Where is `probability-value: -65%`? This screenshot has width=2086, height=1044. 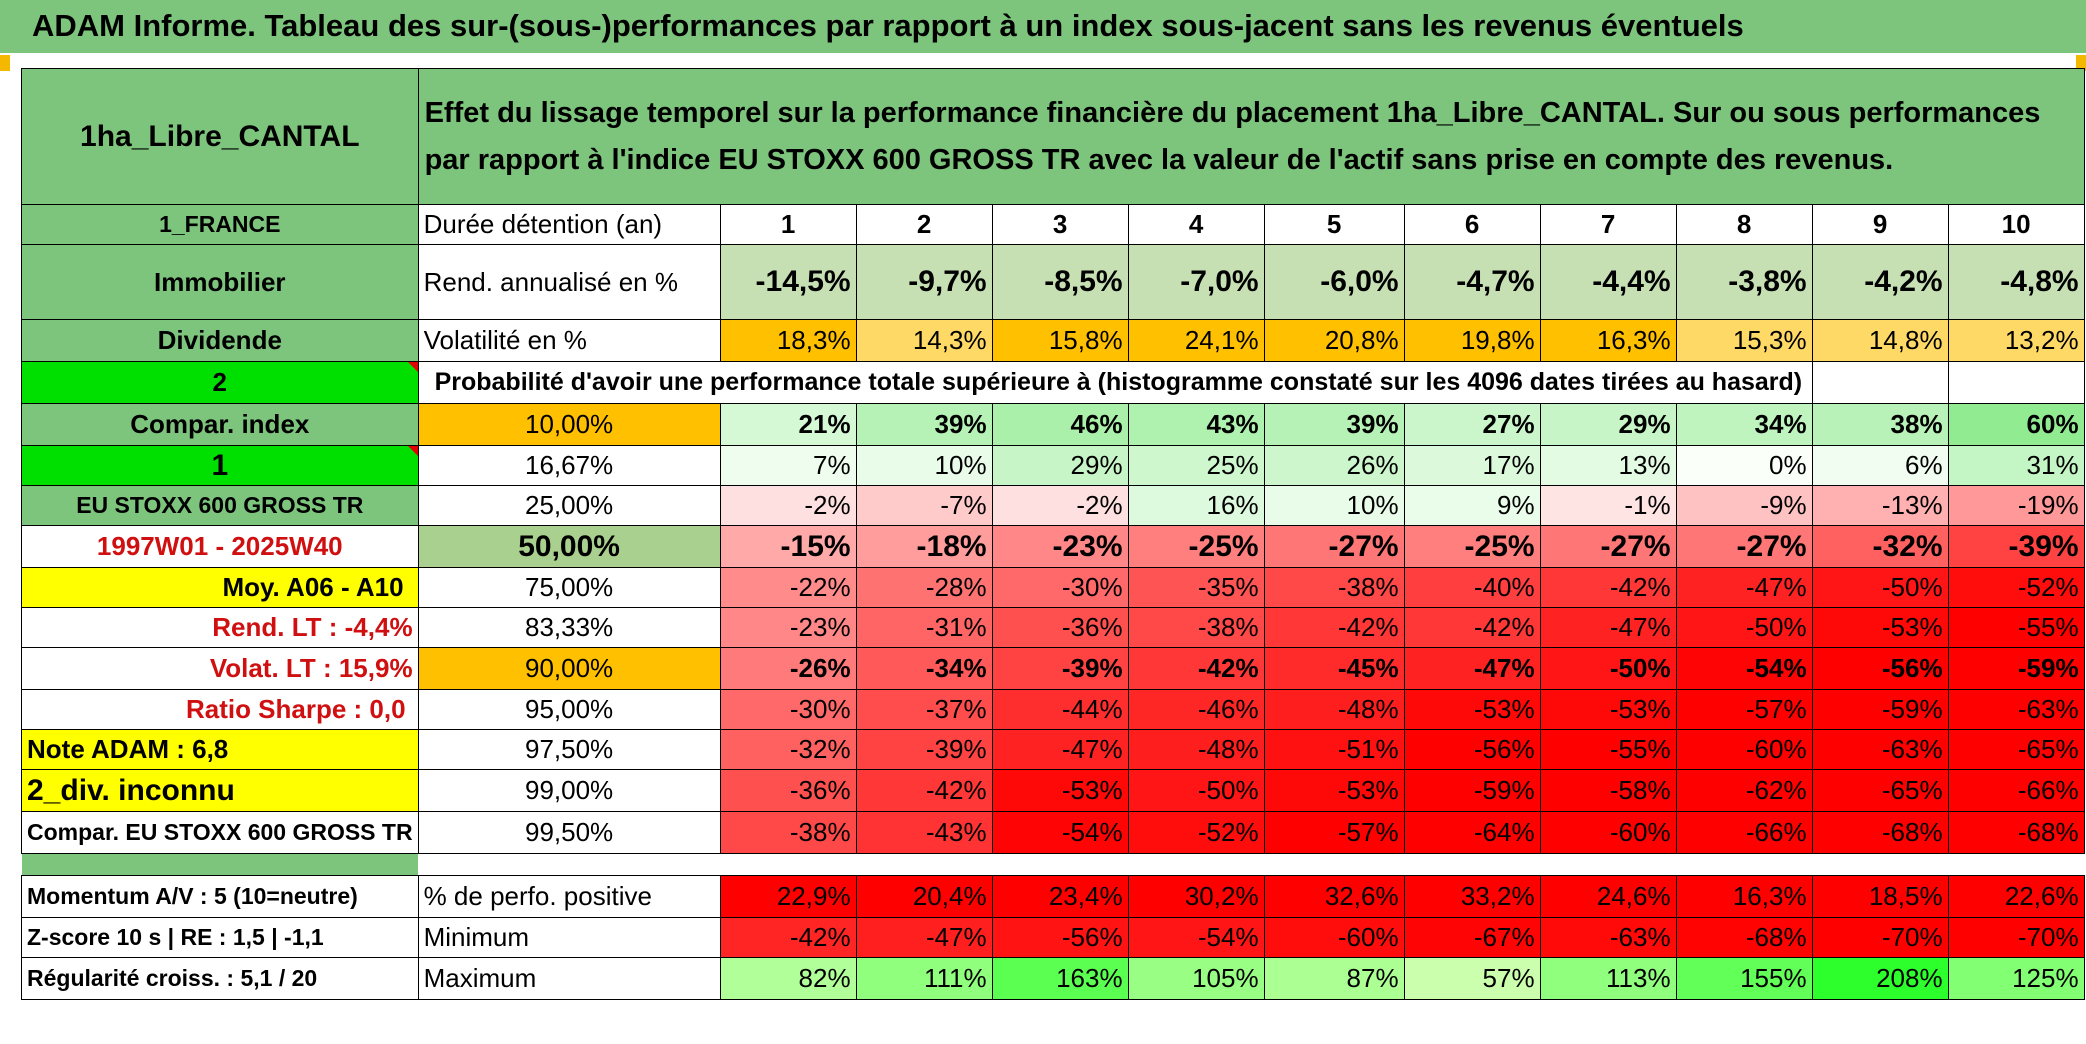 probability-value: -65% is located at coordinates (1880, 790).